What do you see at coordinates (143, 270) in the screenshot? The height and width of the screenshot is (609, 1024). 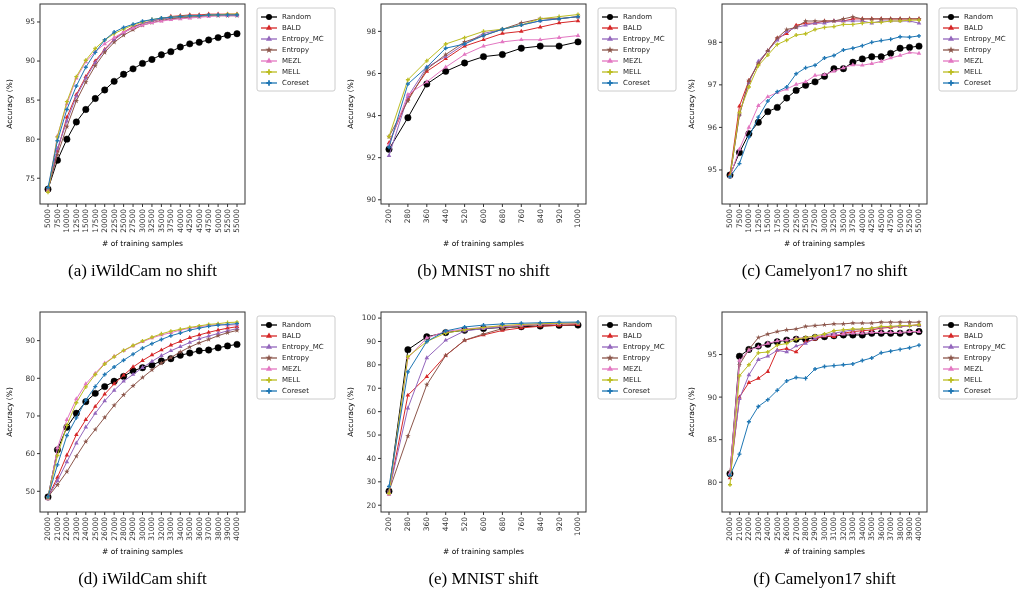 I see `text: (a) iWildCam no shift` at bounding box center [143, 270].